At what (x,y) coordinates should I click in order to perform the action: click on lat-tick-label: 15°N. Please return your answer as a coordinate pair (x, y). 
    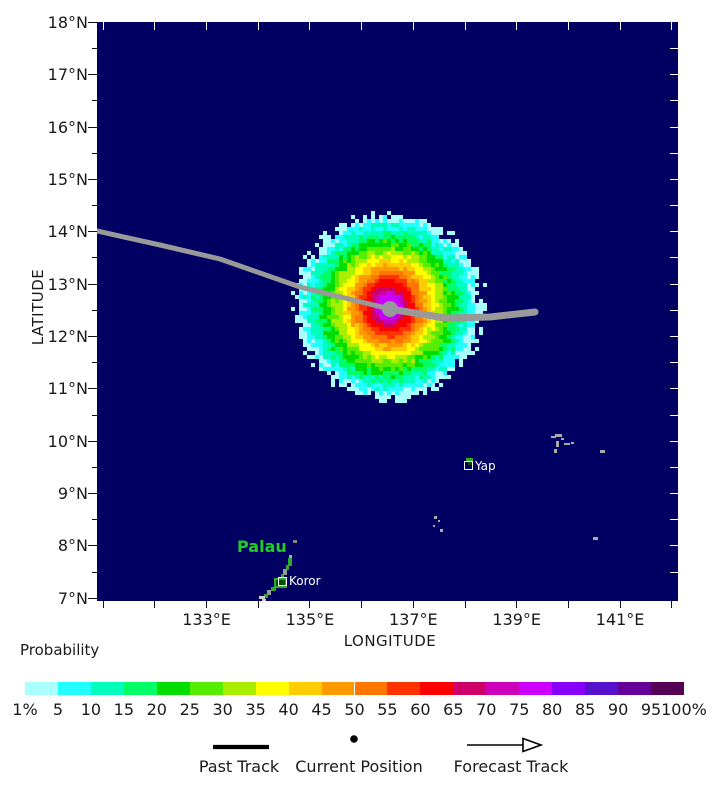
    Looking at the image, I should click on (67, 179).